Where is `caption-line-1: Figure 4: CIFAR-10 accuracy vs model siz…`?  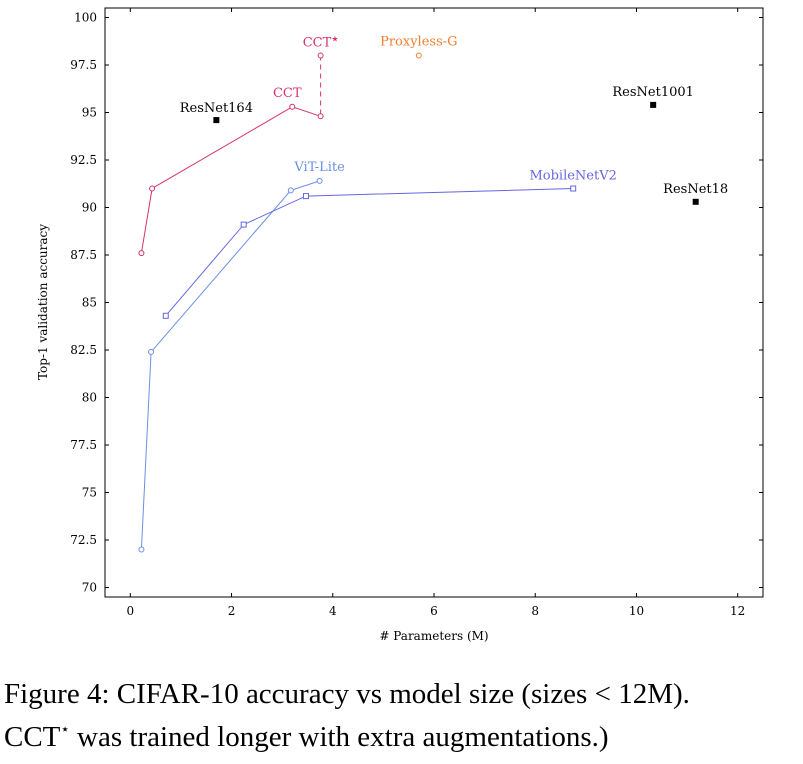 caption-line-1: Figure 4: CIFAR-10 accuracy vs model siz… is located at coordinates (347, 694).